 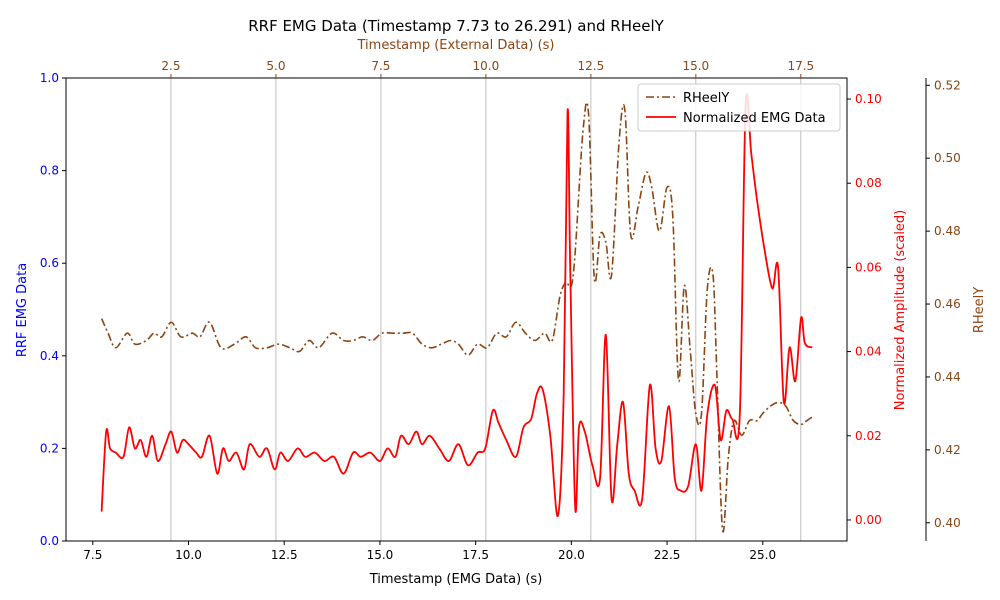 What do you see at coordinates (667, 555) in the screenshot?
I see `x-tick-label-6: 22.5` at bounding box center [667, 555].